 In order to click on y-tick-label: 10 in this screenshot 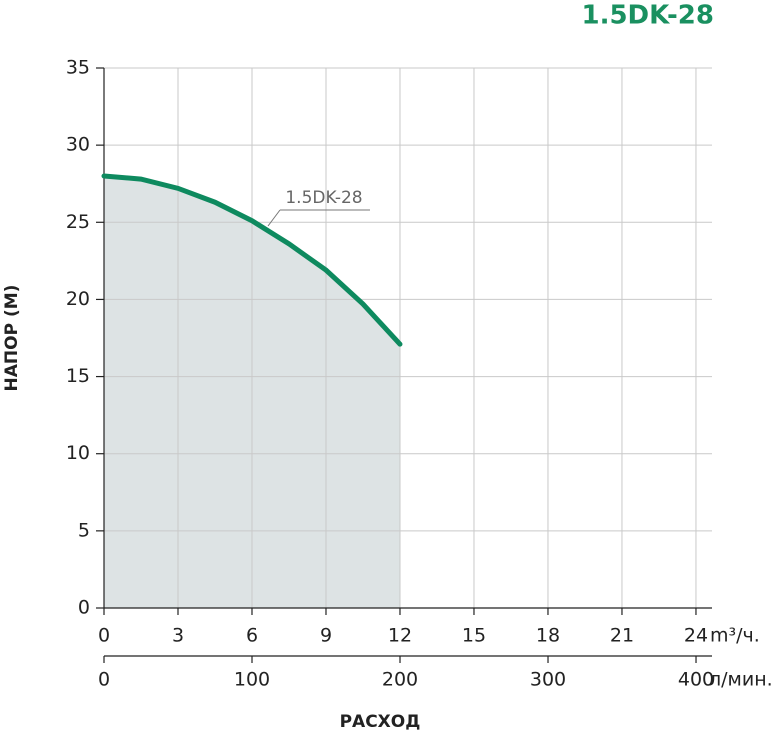, I will do `click(78, 453)`.